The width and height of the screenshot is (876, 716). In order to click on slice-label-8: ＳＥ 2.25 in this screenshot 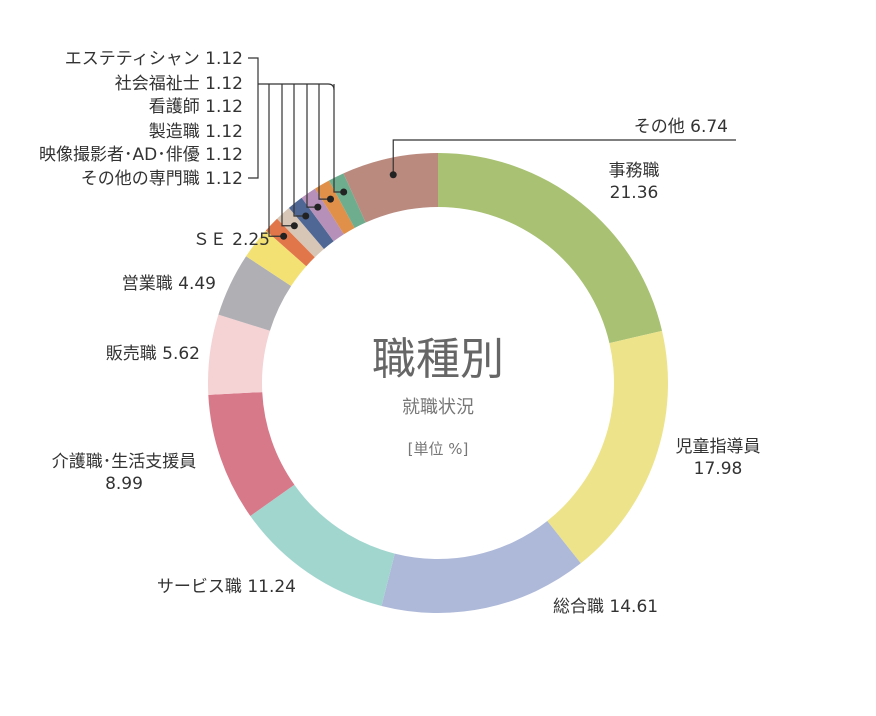, I will do `click(231, 240)`.